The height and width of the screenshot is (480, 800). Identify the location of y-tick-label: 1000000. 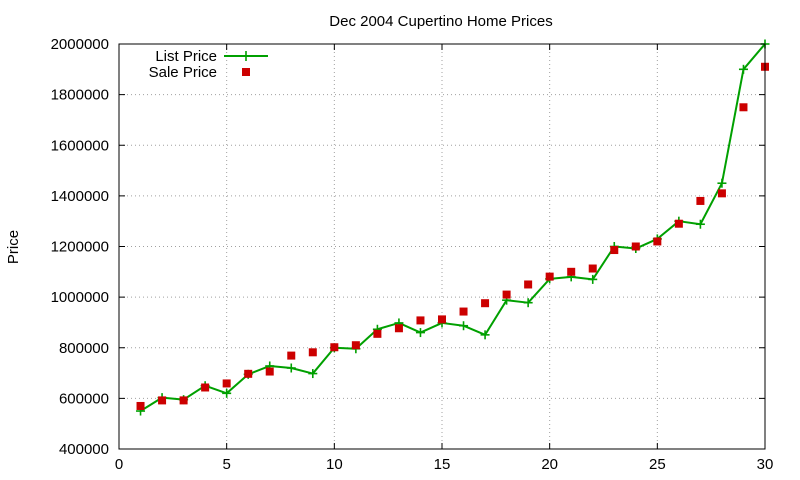
(80, 297).